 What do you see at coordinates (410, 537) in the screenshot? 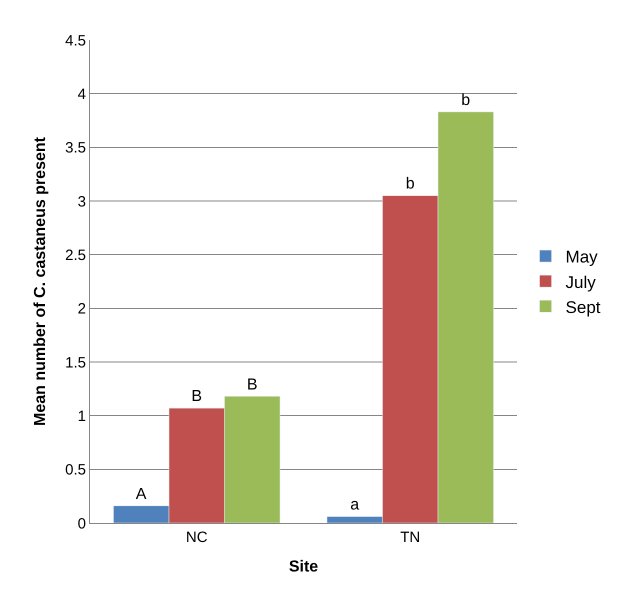
I see `x-tick-label: TN` at bounding box center [410, 537].